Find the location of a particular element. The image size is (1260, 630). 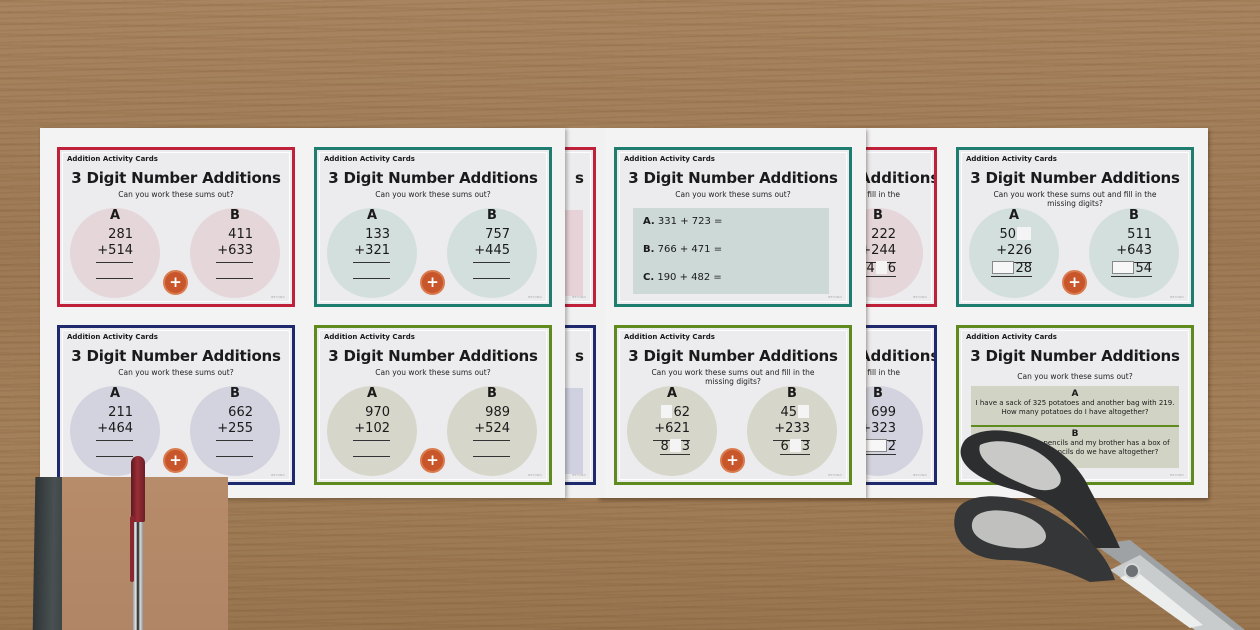

circle-b: B 511 +643 54 is located at coordinates (1134, 253).